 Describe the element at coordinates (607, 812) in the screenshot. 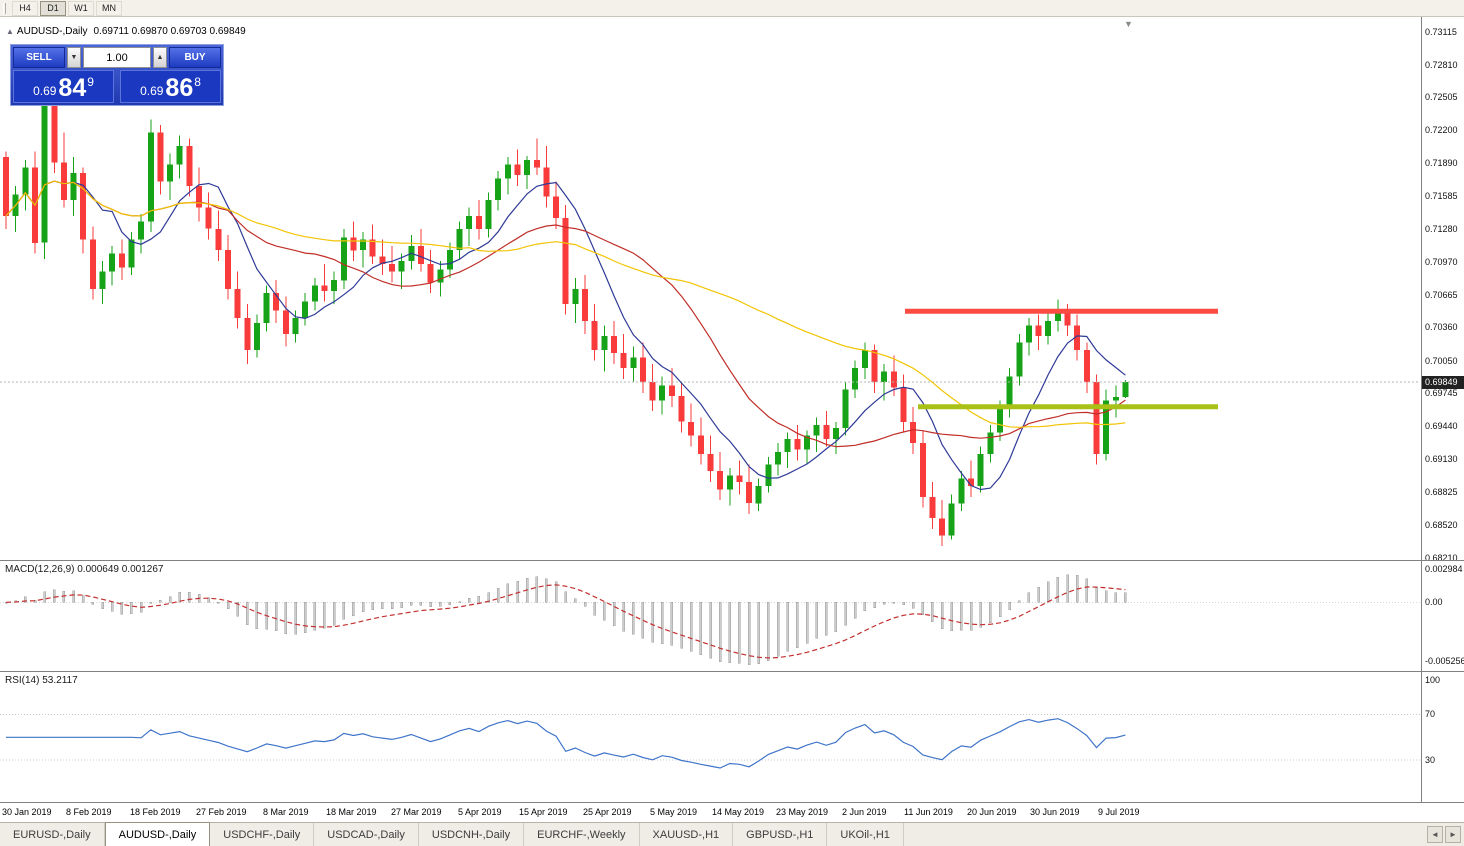

I see `date-label: 25 Apr 2019` at that location.